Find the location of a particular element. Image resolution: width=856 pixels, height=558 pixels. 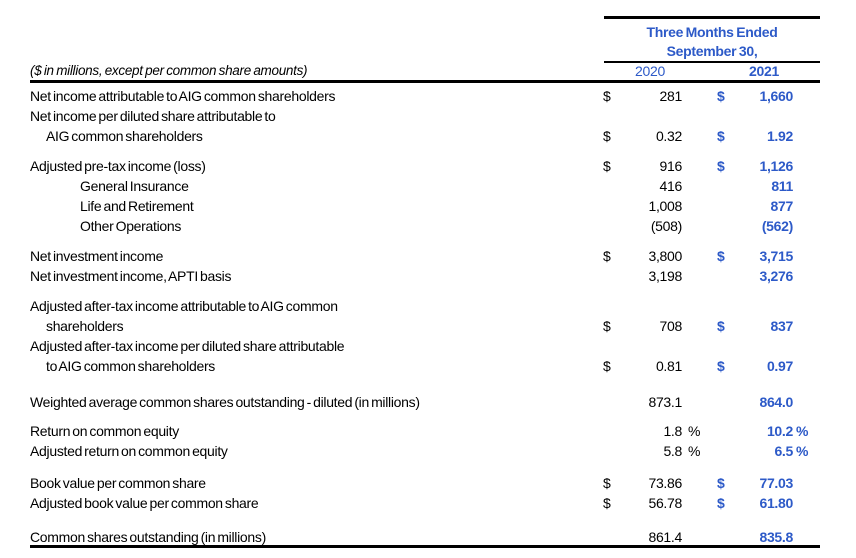

row-label: Return on common equity is located at coordinates (104, 431).